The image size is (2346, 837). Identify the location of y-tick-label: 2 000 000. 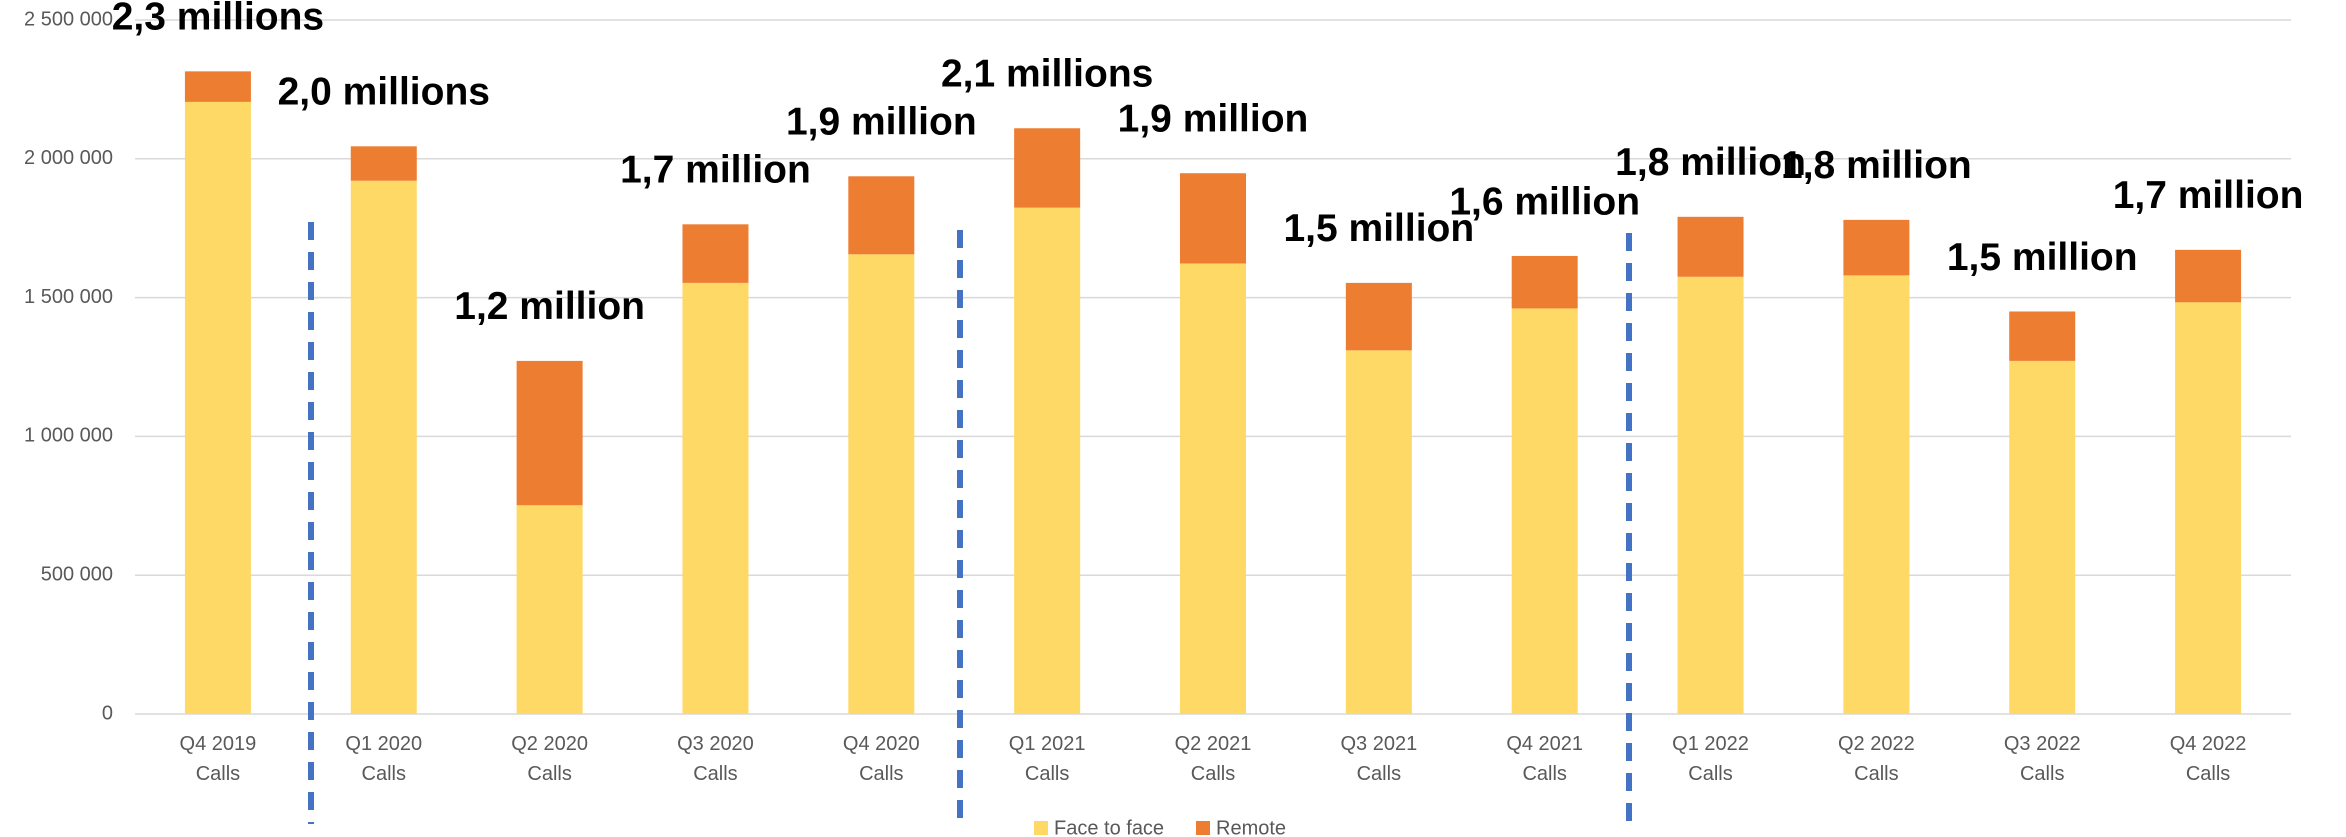
(68, 158).